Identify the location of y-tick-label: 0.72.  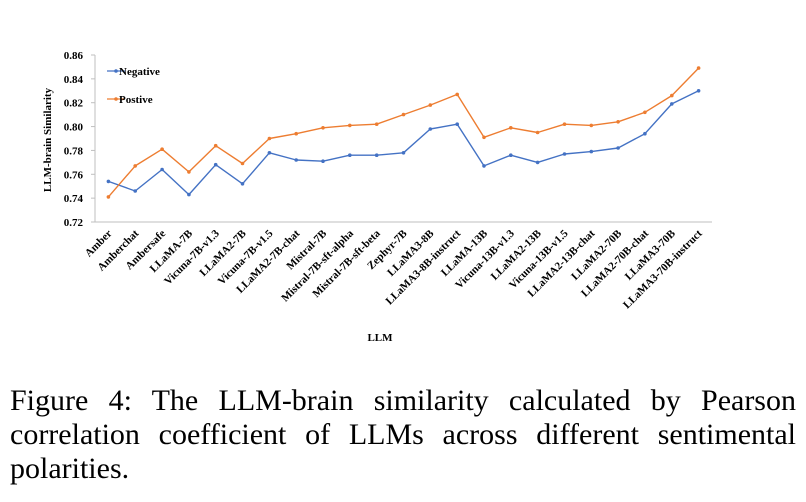
(74, 223).